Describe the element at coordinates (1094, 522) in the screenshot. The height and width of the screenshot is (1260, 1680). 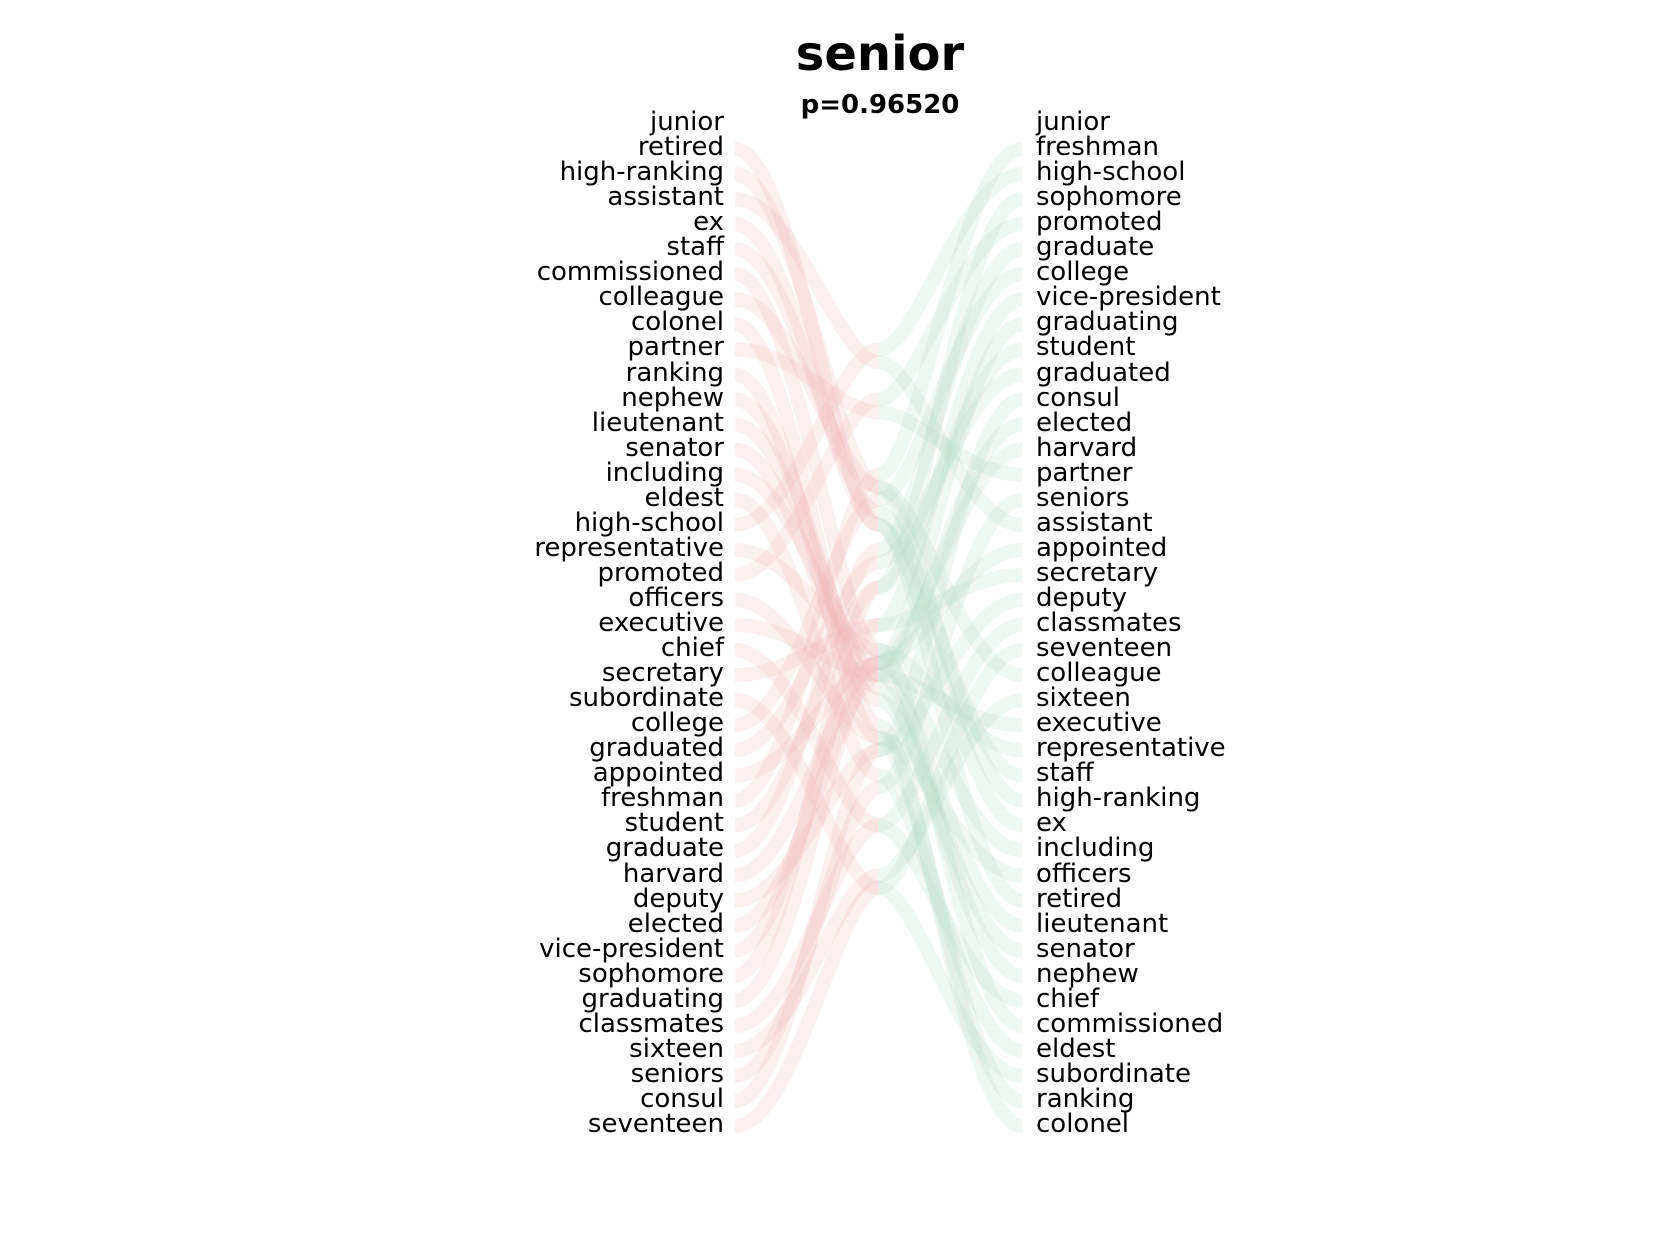
I see `right-word: assistant` at that location.